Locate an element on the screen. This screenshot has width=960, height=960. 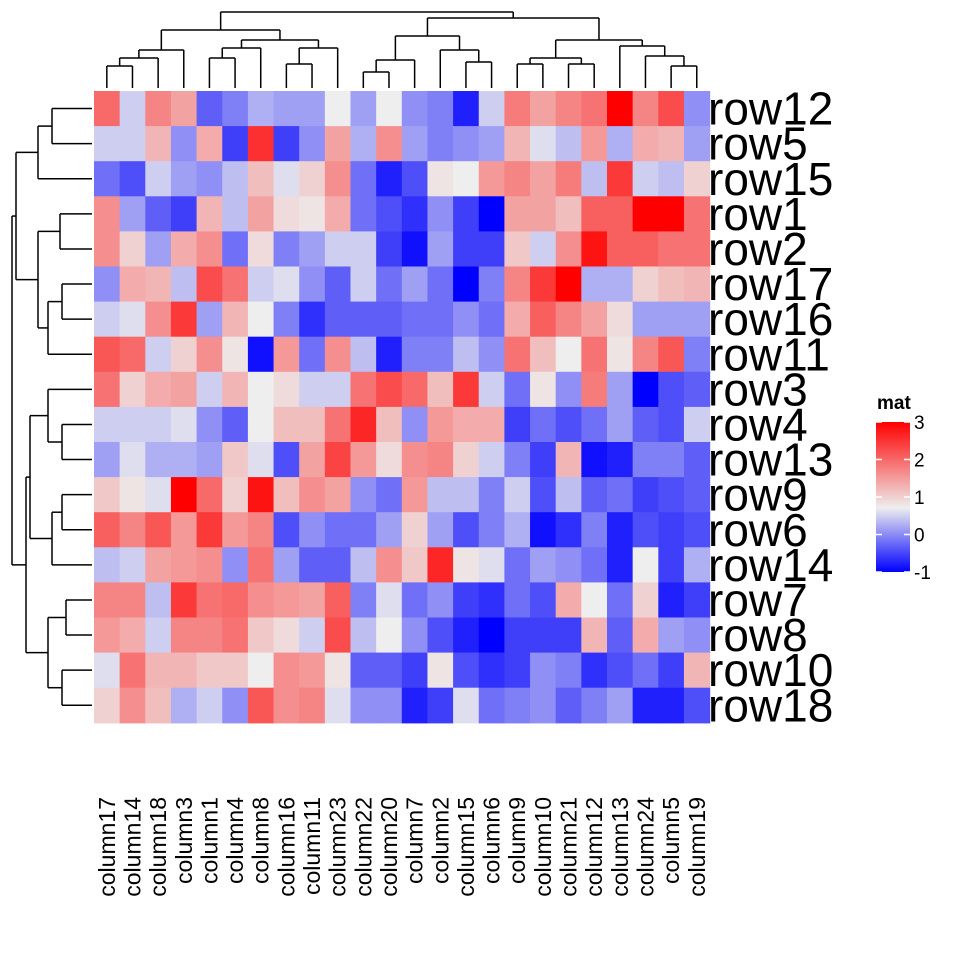
column-label: column6 is located at coordinates (492, 840).